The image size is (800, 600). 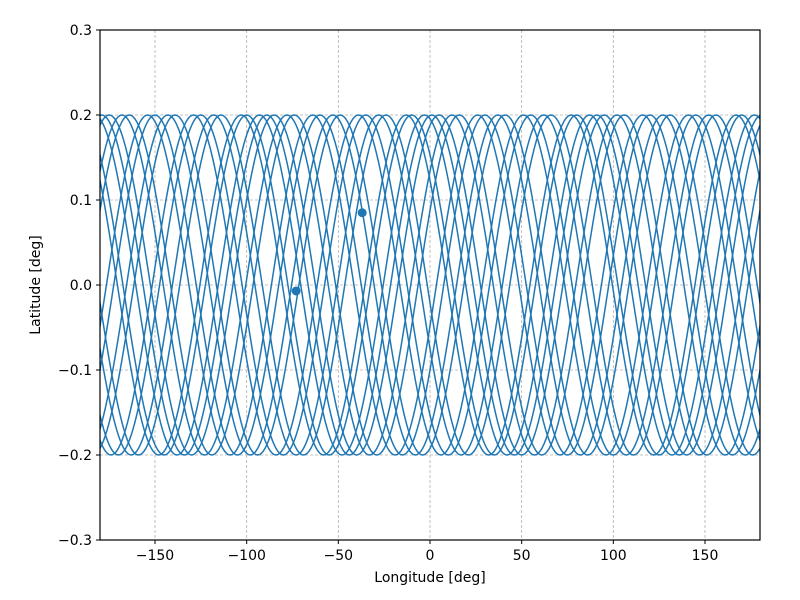 I want to click on y-tick-label: 0.3, so click(x=81, y=31).